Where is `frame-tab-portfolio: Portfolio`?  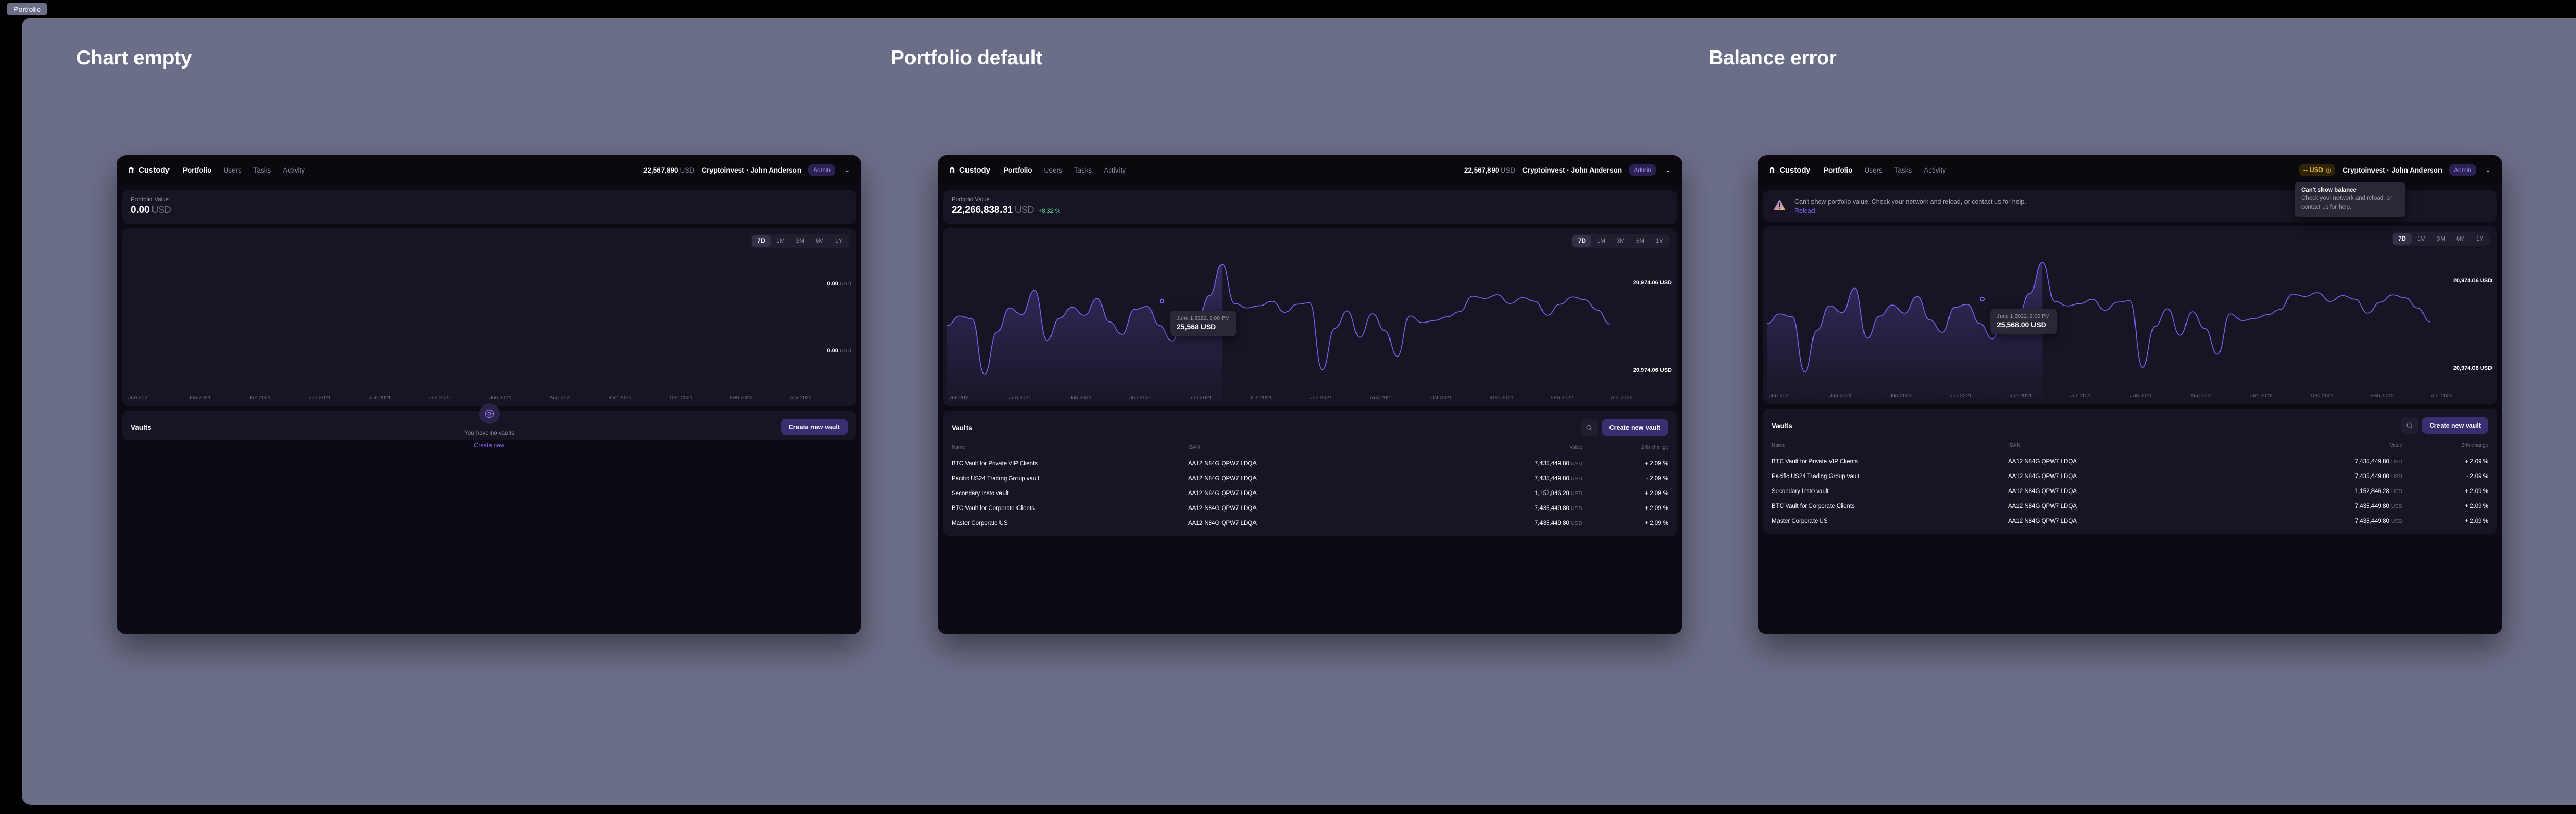 frame-tab-portfolio: Portfolio is located at coordinates (27, 9).